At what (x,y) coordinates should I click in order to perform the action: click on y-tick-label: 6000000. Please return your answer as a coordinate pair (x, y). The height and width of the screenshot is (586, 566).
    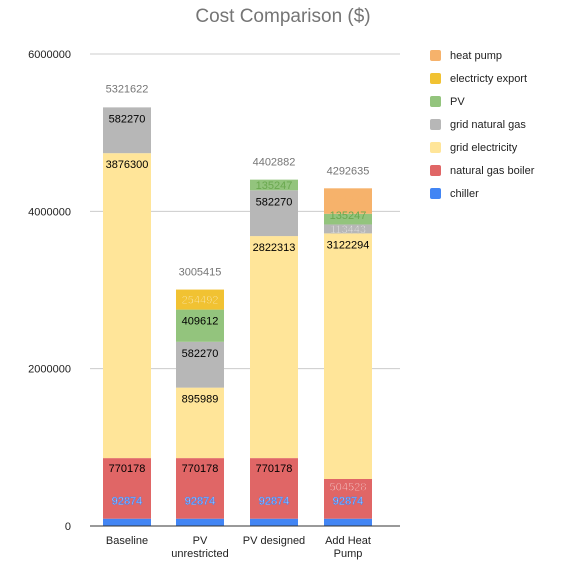
    Looking at the image, I should click on (49, 55).